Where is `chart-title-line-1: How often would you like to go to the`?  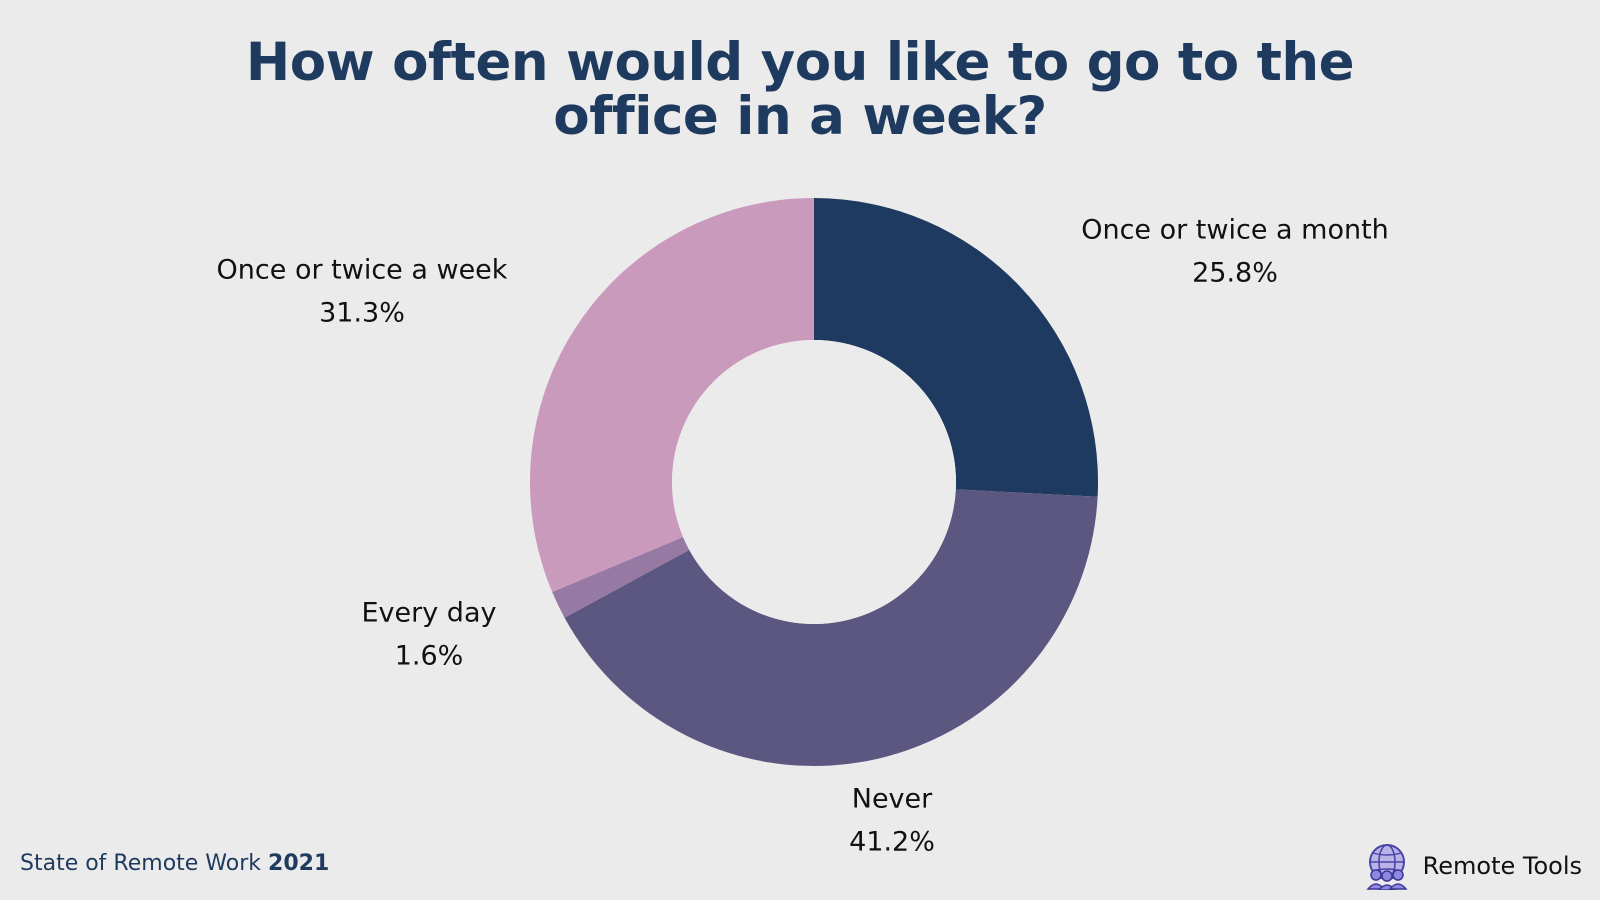
chart-title-line-1: How often would you like to go to the is located at coordinates (800, 62).